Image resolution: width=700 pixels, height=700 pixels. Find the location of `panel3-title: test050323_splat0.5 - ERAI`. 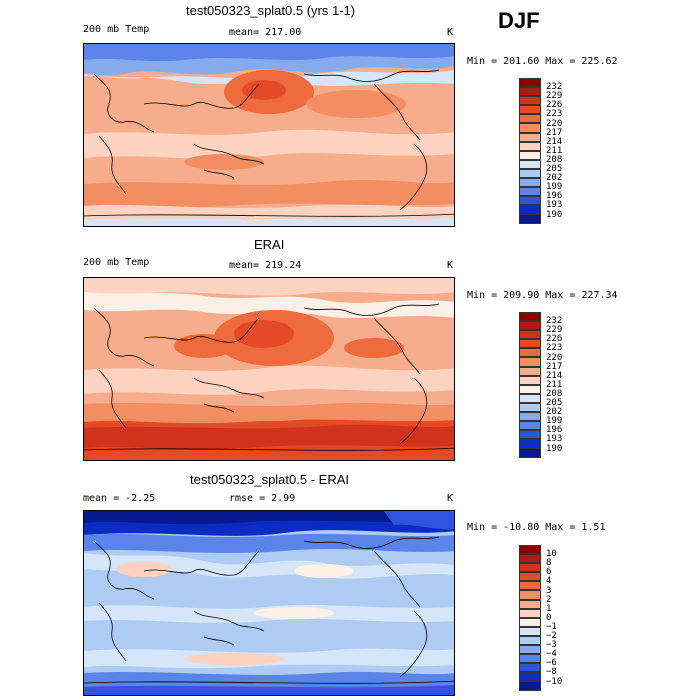

panel3-title: test050323_splat0.5 - ERAI is located at coordinates (269, 479).